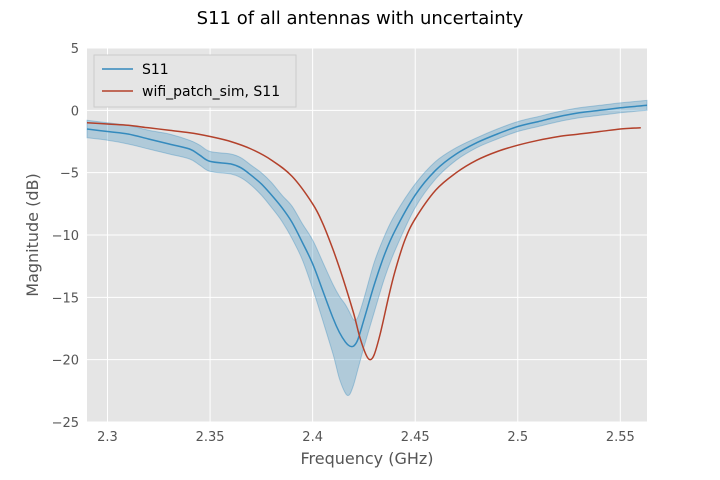 The image size is (720, 480). Describe the element at coordinates (415, 437) in the screenshot. I see `x-tick-label: 2.45` at that location.